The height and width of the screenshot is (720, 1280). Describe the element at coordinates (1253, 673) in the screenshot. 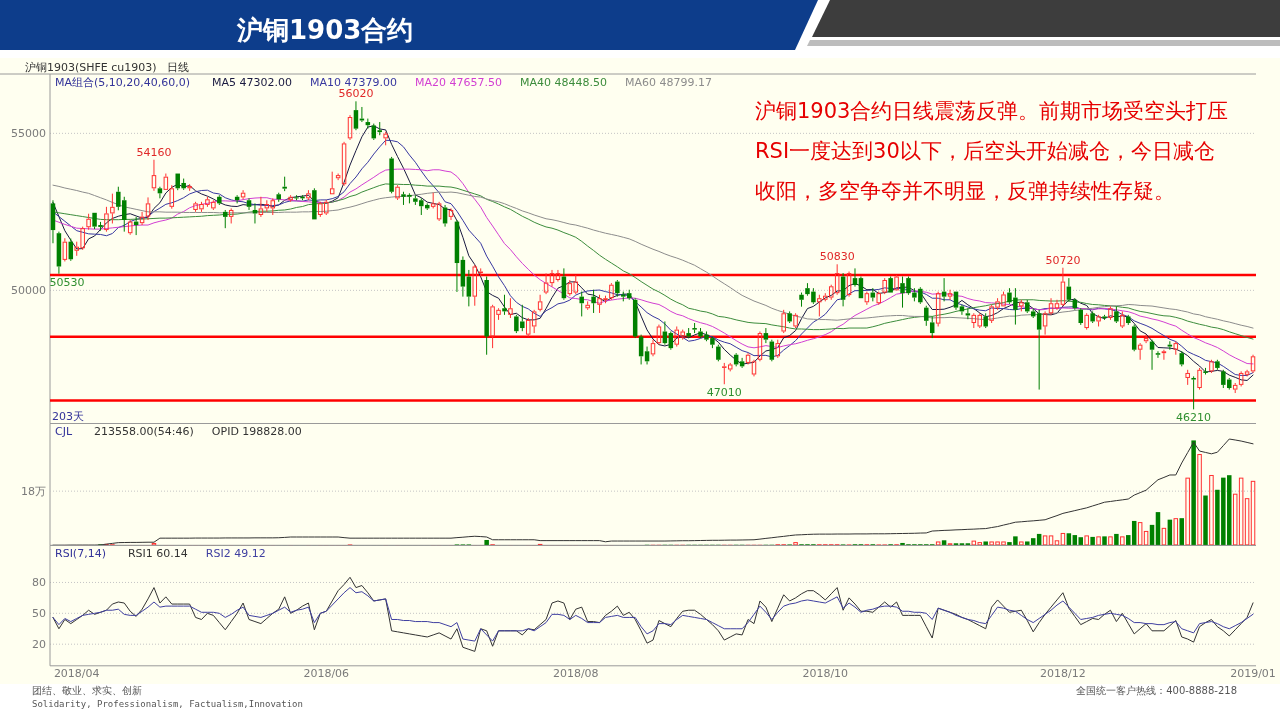

I see `x-tick-label: 2019/01` at that location.